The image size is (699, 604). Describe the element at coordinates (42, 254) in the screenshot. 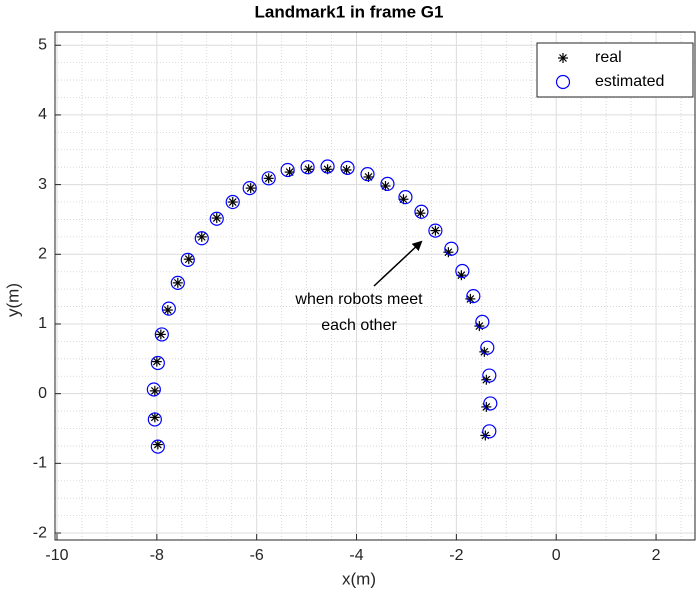

I see `y-tick-label: 2` at that location.